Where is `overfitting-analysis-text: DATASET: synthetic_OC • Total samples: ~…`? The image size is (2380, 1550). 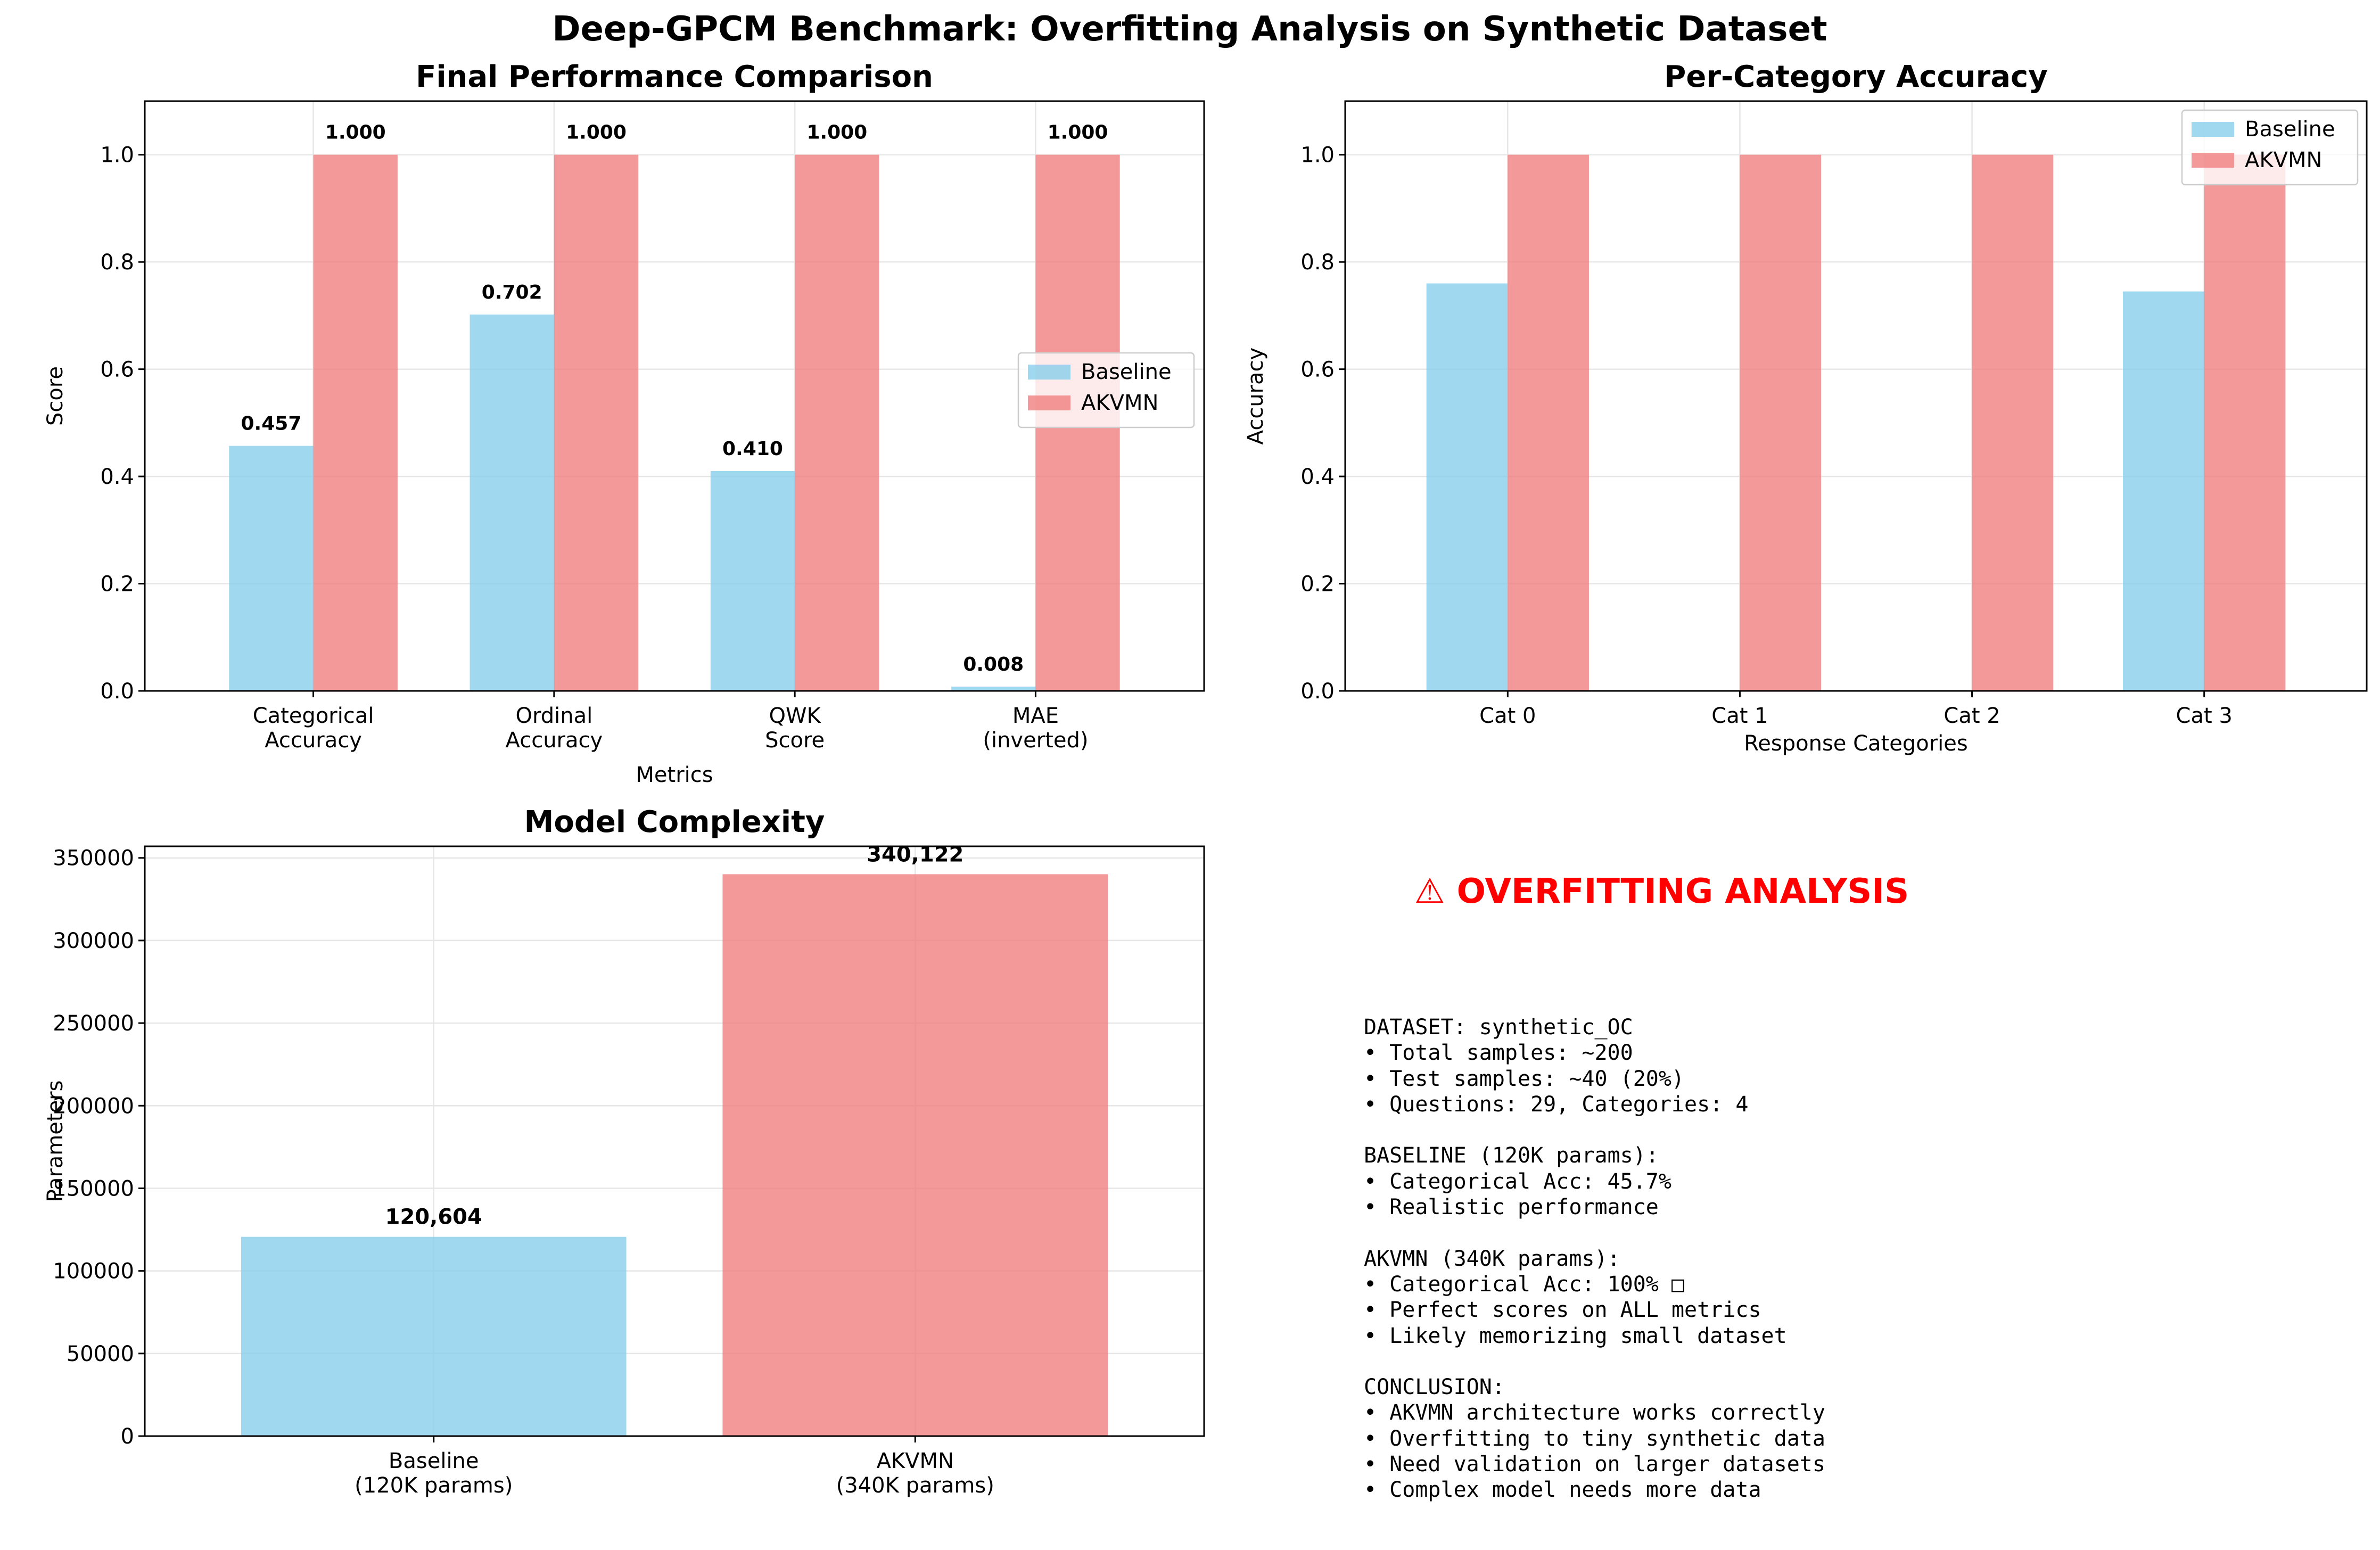
overfitting-analysis-text: DATASET: synthetic_OC • Total samples: ~… is located at coordinates (1594, 1259).